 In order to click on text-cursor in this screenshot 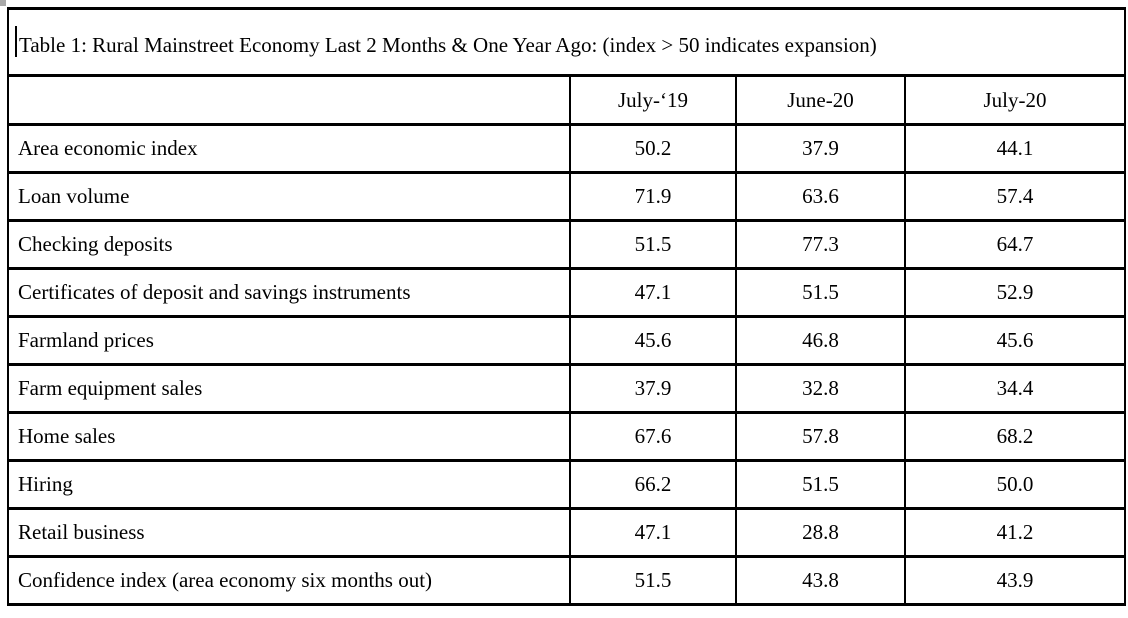, I will do `click(16, 41)`.